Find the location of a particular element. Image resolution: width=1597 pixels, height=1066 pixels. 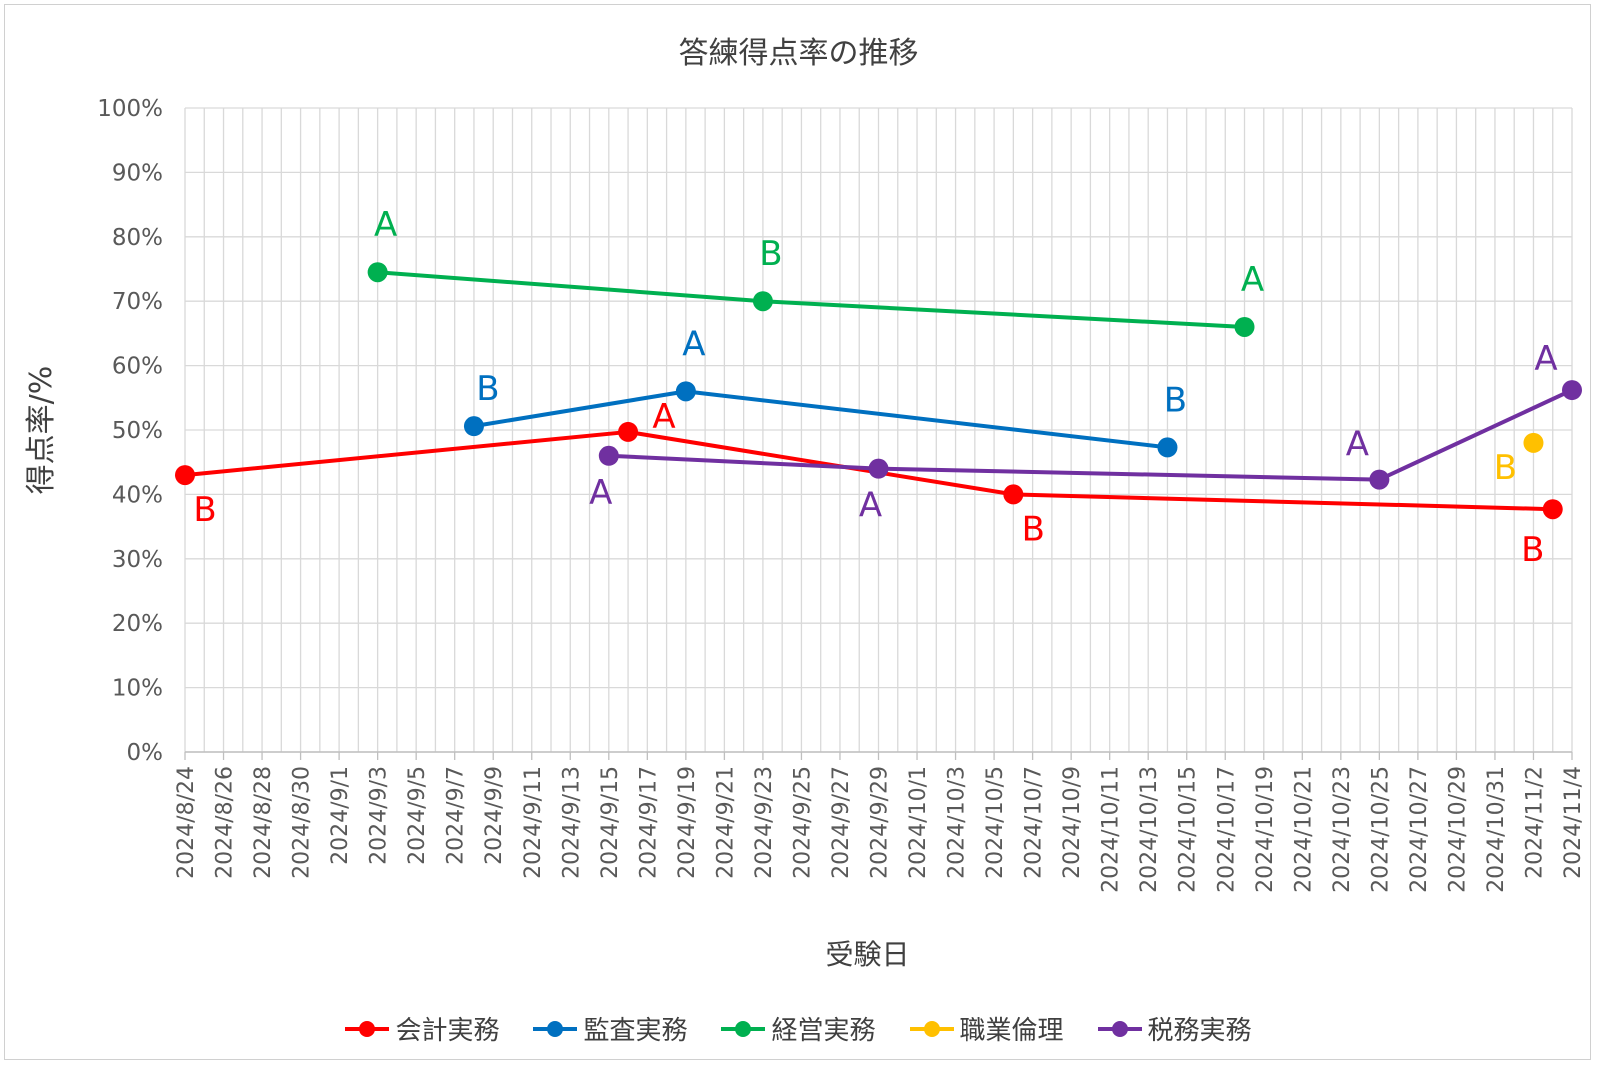

x-tick-label: 2024/9/29 is located at coordinates (880, 822).